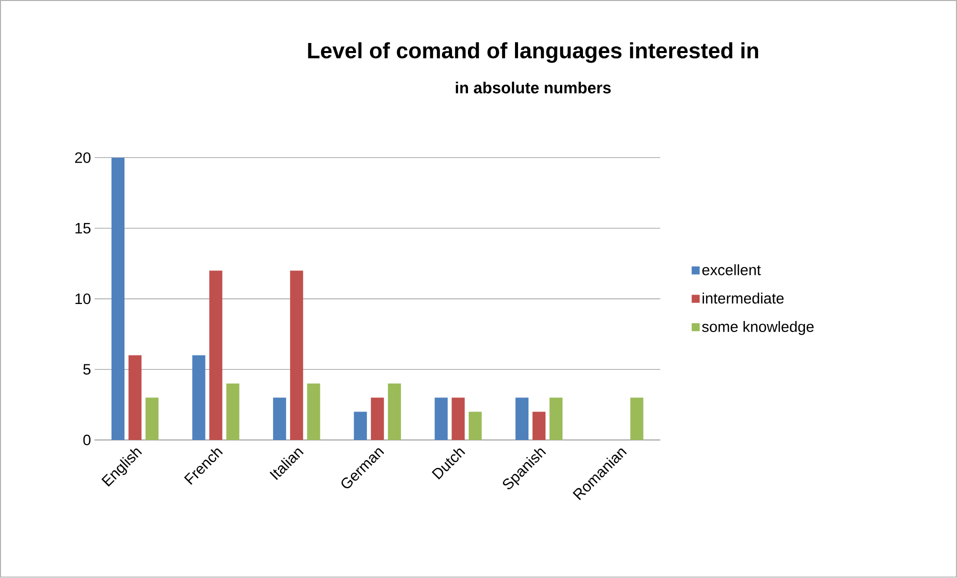  Describe the element at coordinates (731, 270) in the screenshot. I see `legend-label: excellent` at that location.